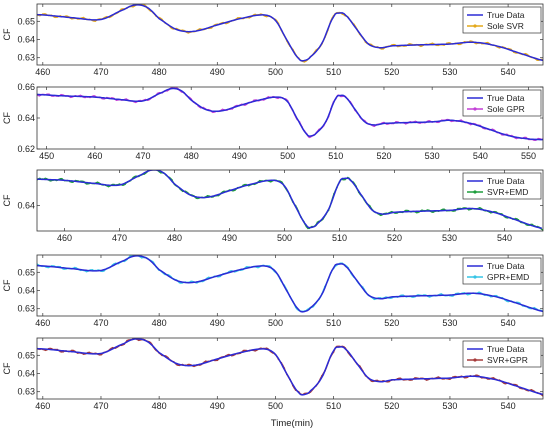  I want to click on legend-entry: Sole SVR, so click(505, 26).